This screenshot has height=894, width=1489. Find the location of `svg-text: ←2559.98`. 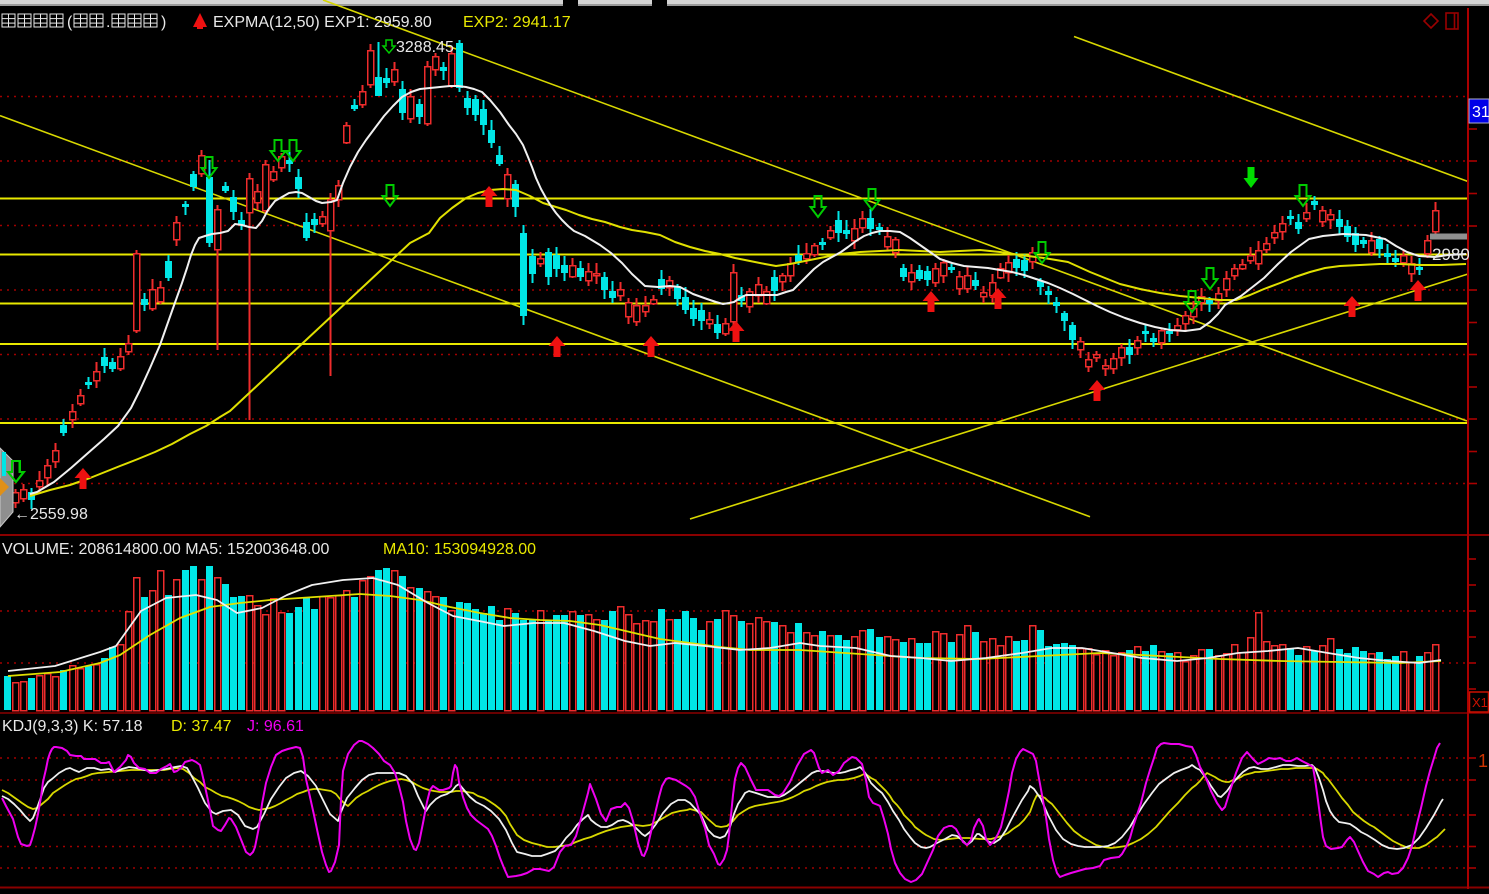

svg-text: ←2559.98 is located at coordinates (51, 514).